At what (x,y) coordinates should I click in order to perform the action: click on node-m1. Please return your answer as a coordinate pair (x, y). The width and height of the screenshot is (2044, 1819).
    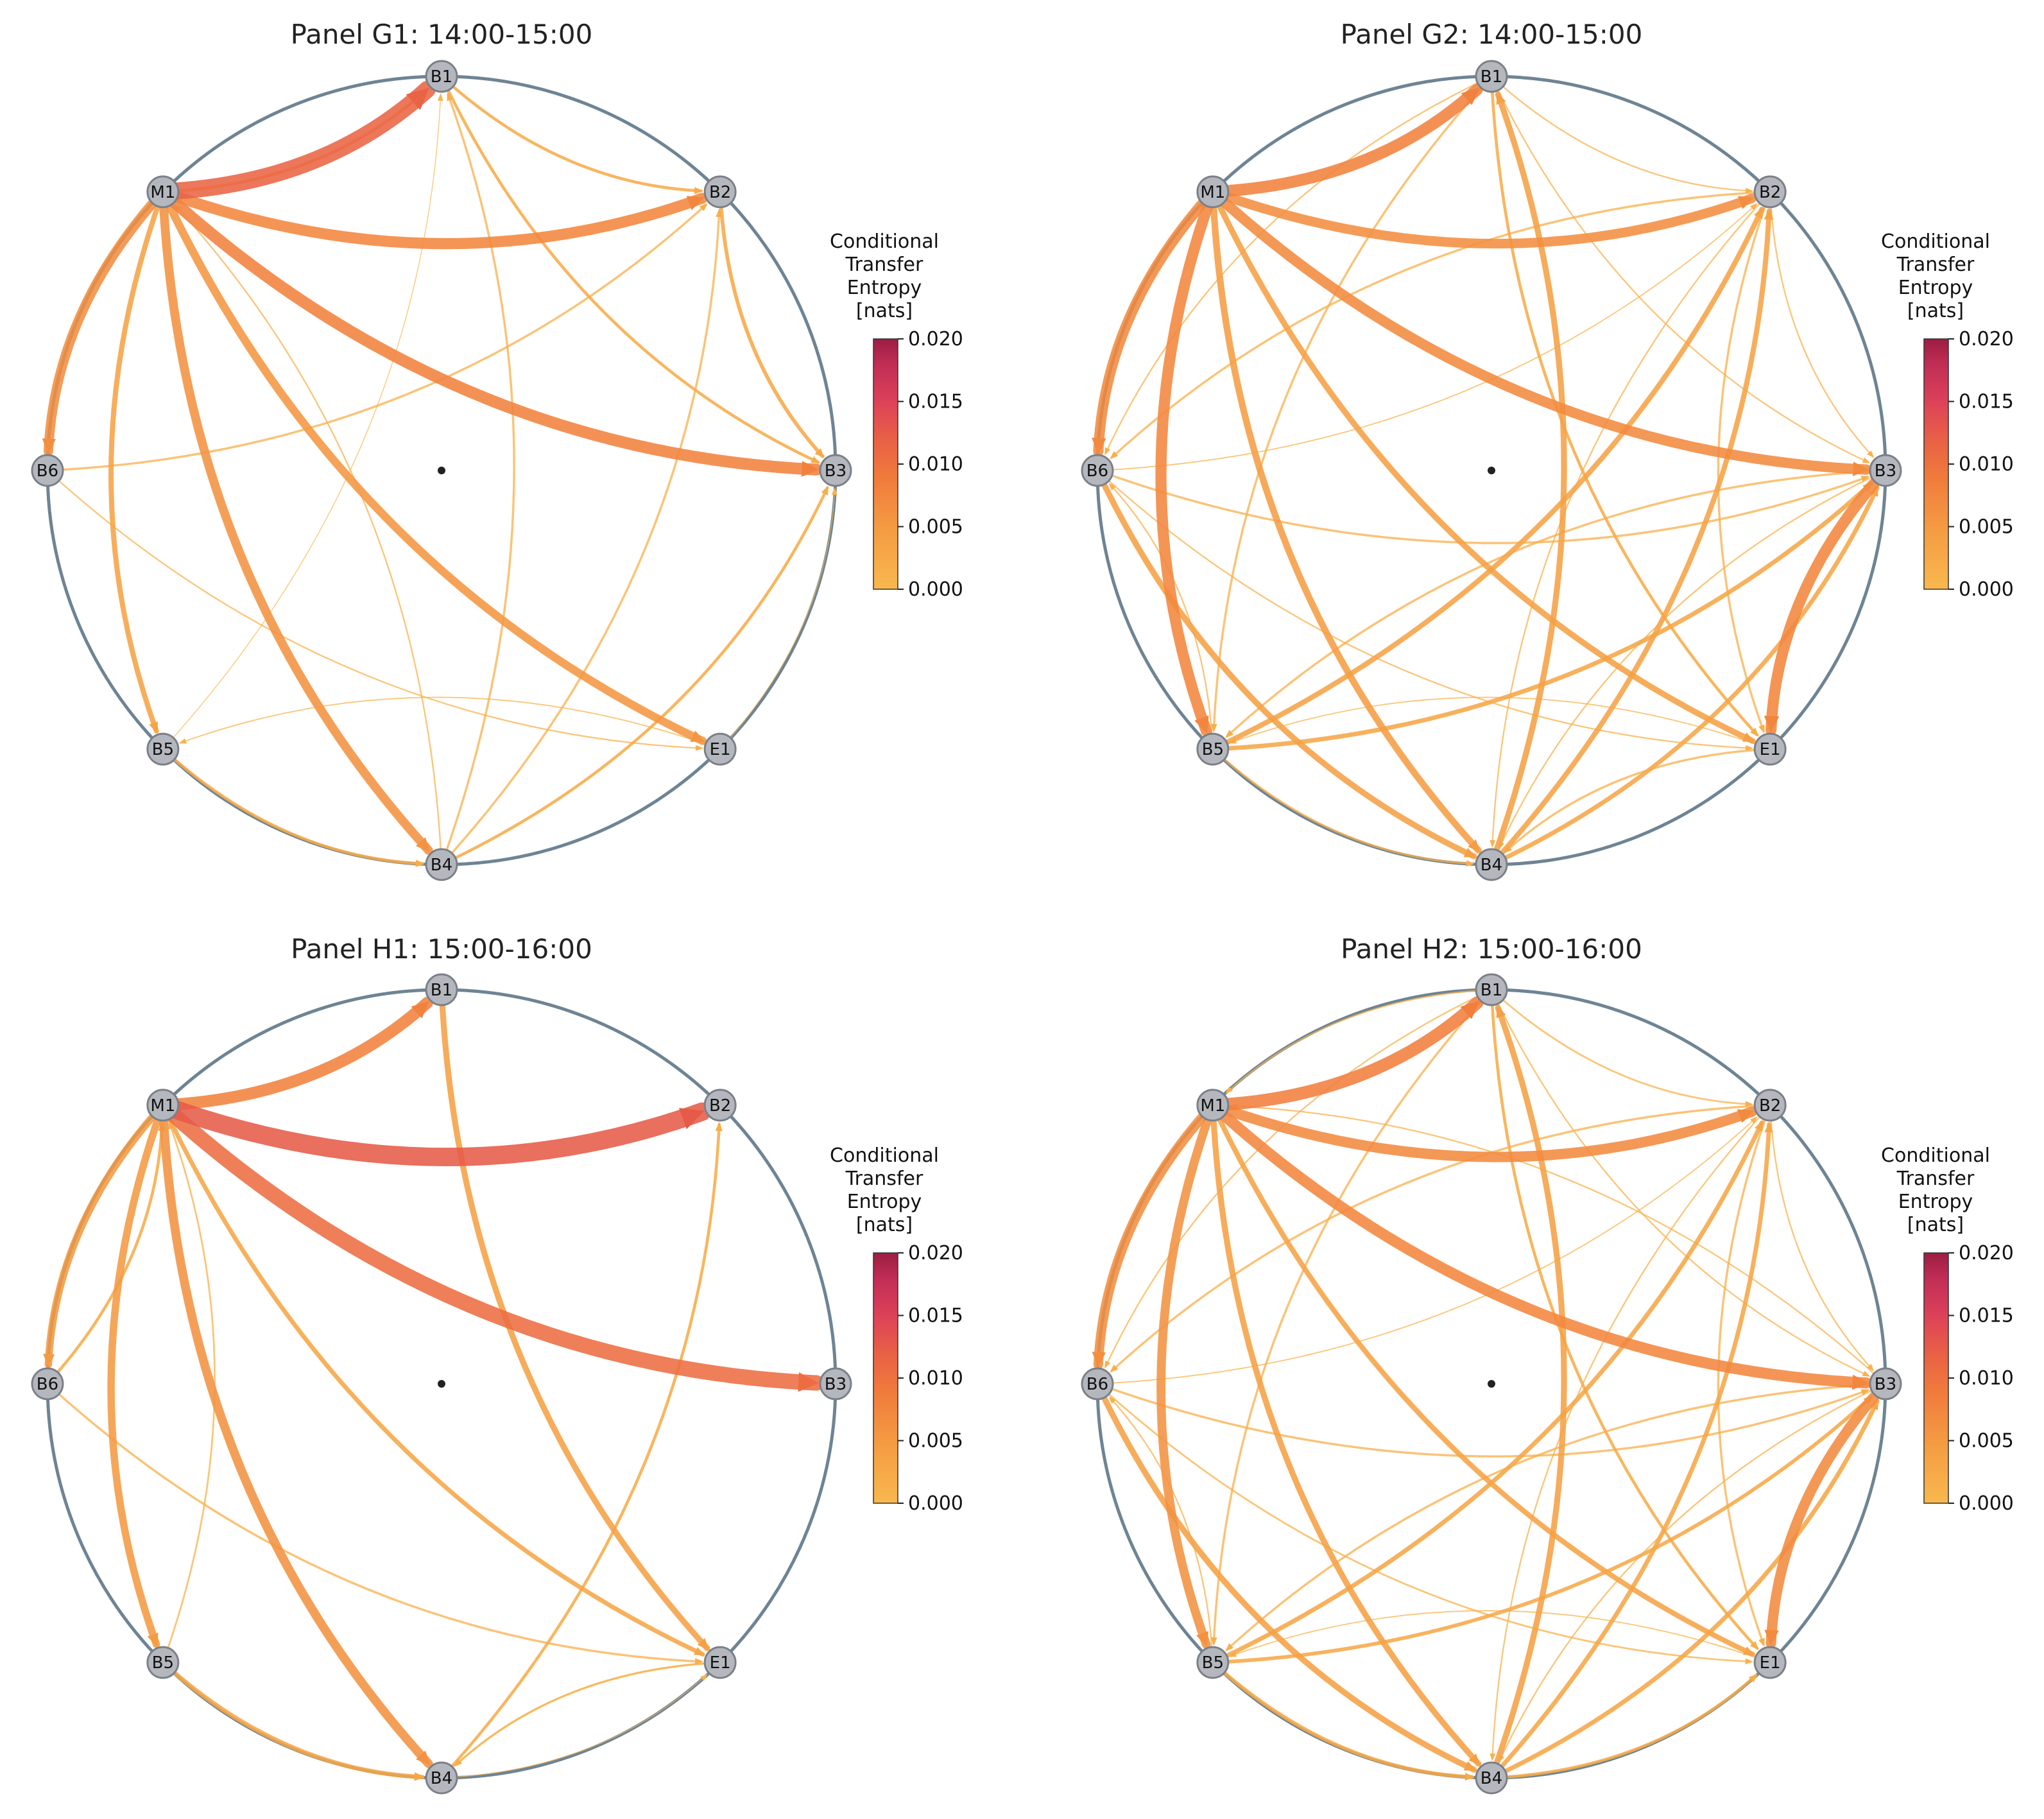
    Looking at the image, I should click on (163, 1105).